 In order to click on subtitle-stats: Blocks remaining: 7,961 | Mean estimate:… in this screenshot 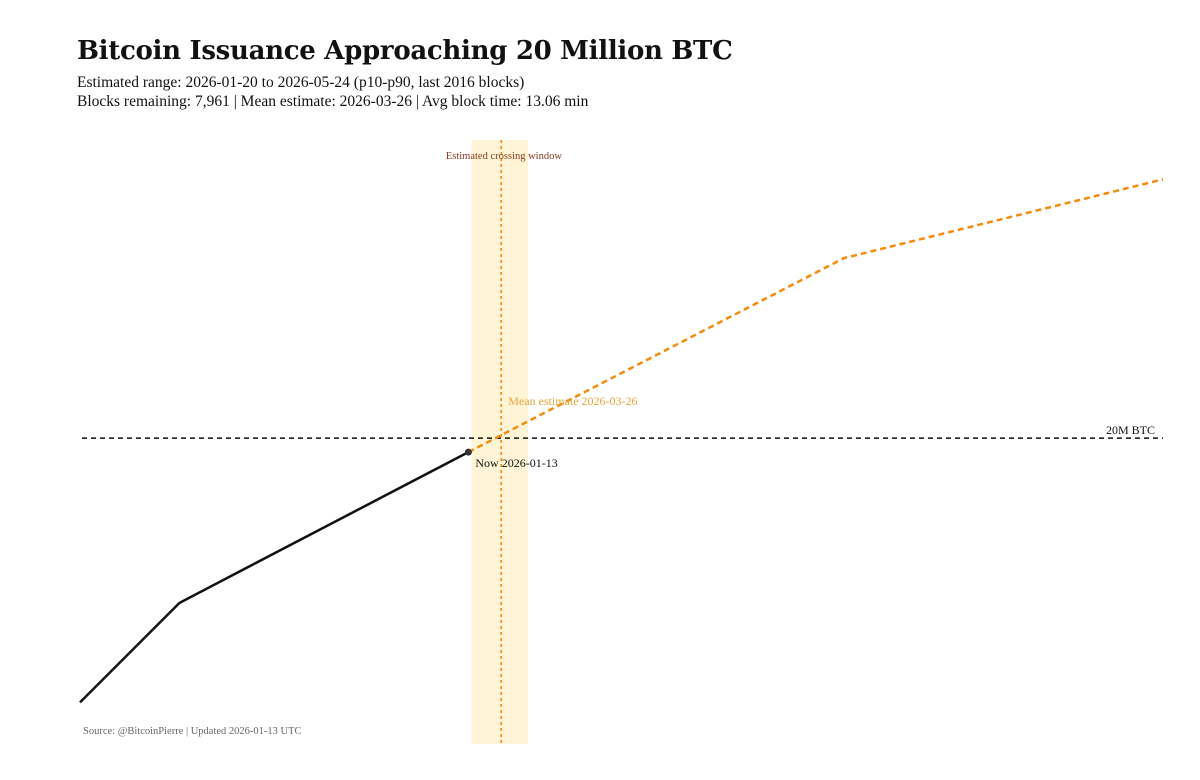, I will do `click(333, 101)`.